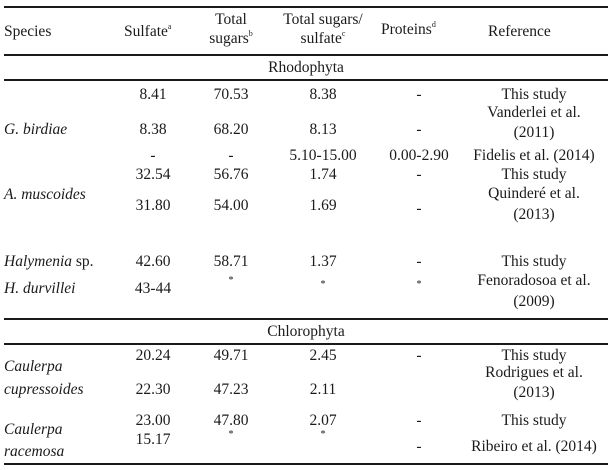 Image resolution: width=614 pixels, height=470 pixels. I want to click on cell-sulfate: 15.17, so click(153, 439).